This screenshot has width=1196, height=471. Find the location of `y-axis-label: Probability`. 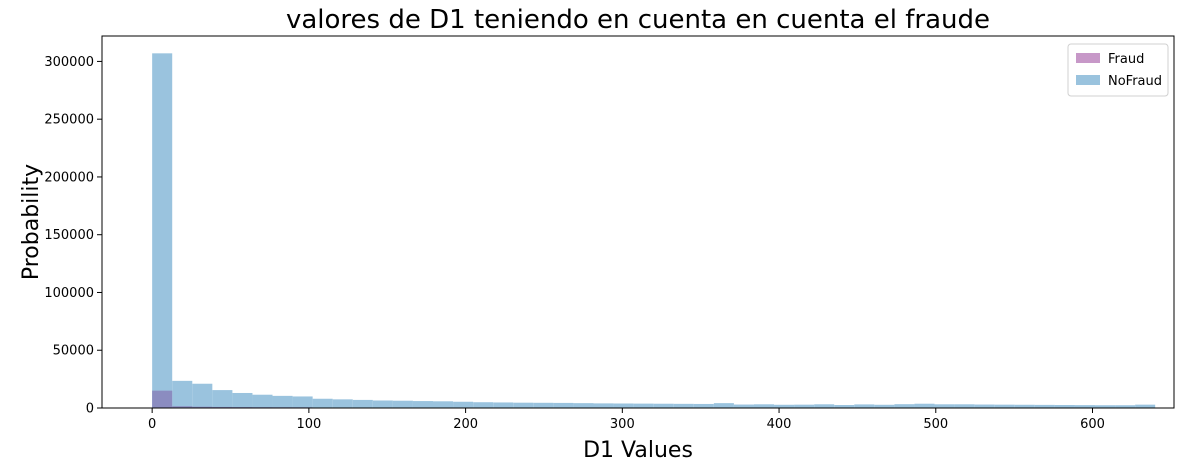

y-axis-label: Probability is located at coordinates (31, 222).